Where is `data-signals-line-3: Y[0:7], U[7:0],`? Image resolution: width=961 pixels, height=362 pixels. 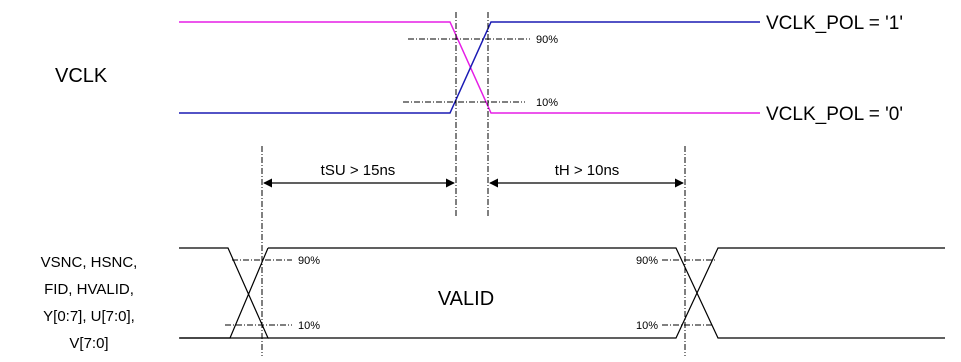 data-signals-line-3: Y[0:7], U[7:0], is located at coordinates (89, 316).